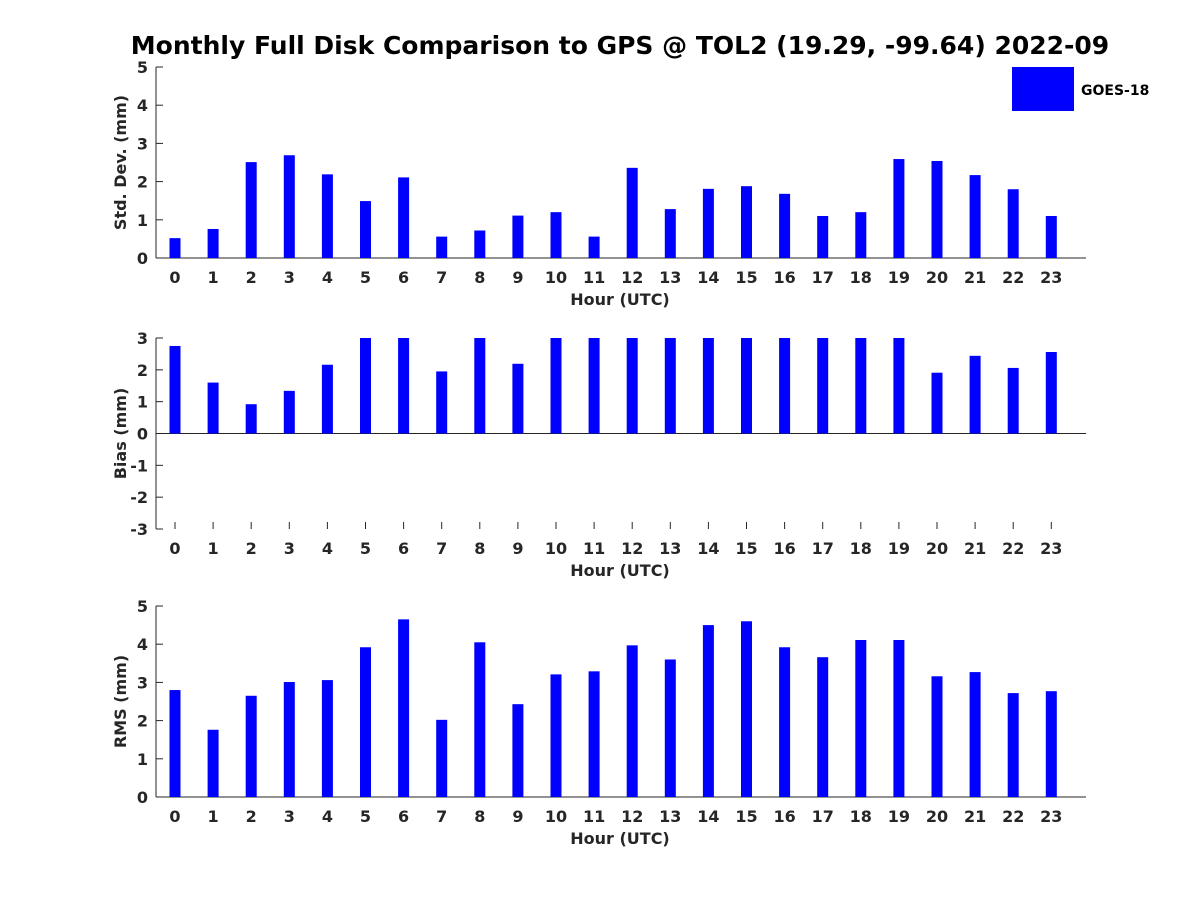  What do you see at coordinates (1080, 89) in the screenshot?
I see `legend: GOES-18` at bounding box center [1080, 89].